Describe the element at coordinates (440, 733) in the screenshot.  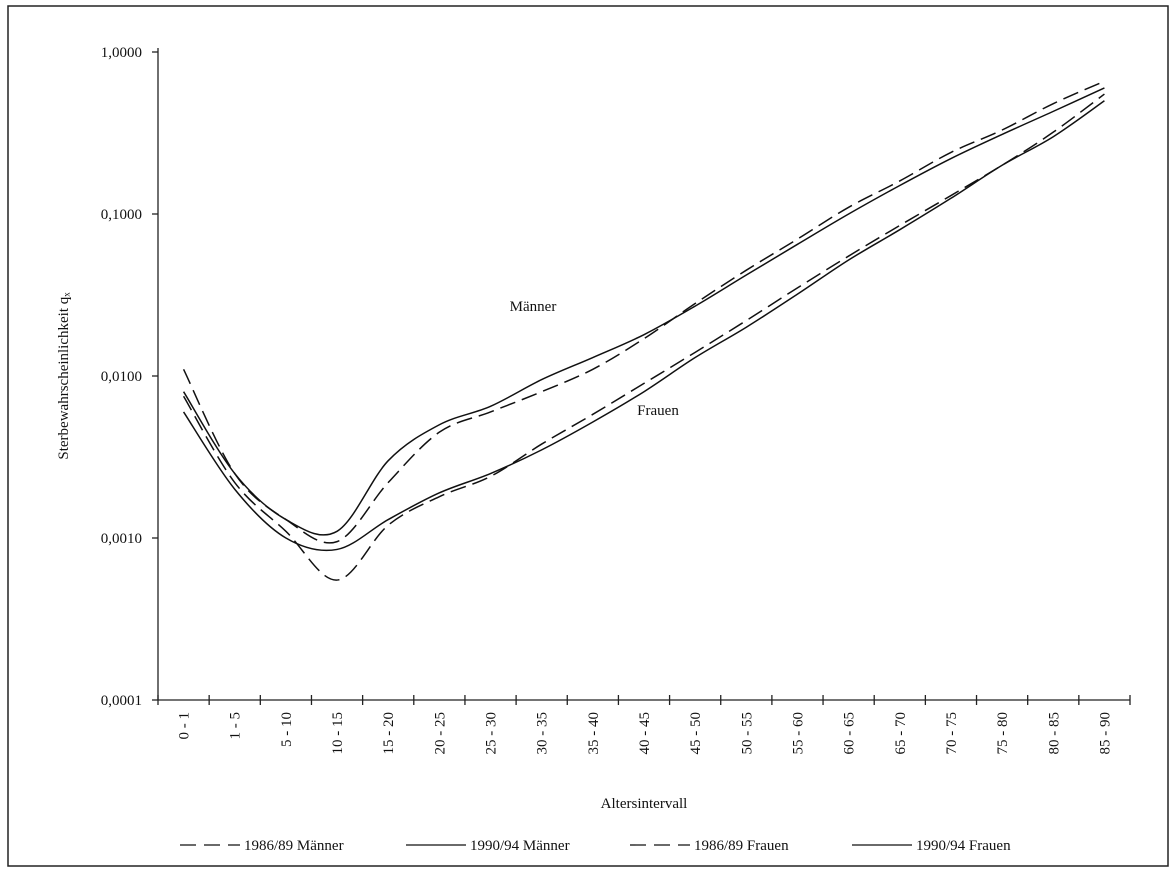
I see `x-tick-label: 20 - 25` at that location.